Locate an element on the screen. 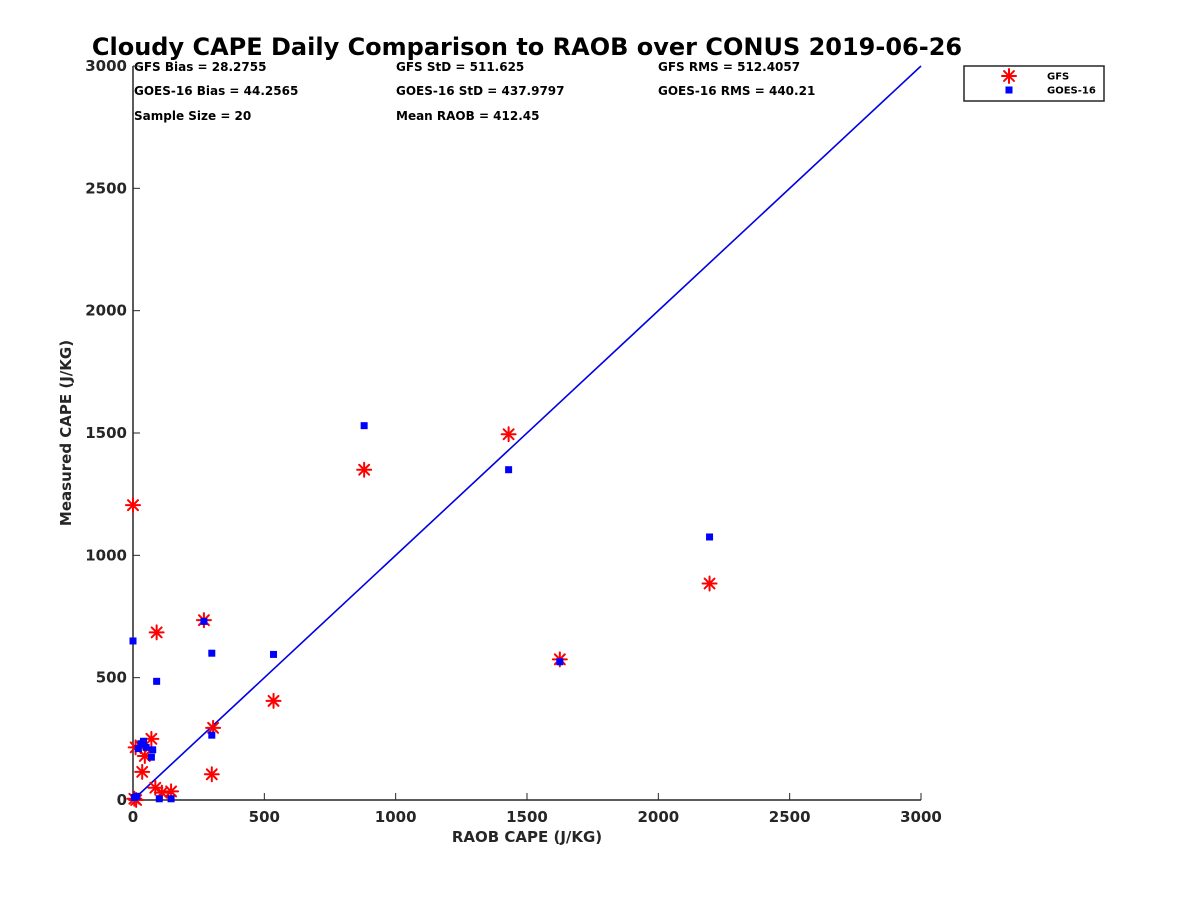 This screenshot has height=900, width=1200. legend-box is located at coordinates (1034, 83).